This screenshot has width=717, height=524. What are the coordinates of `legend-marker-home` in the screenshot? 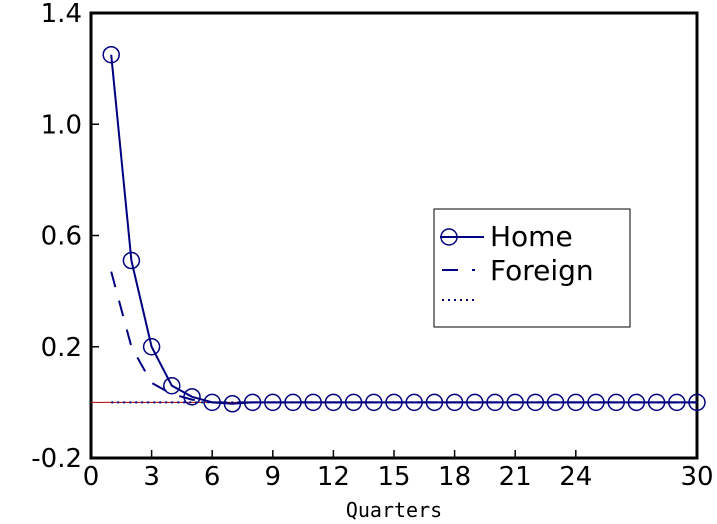 It's located at (449, 237).